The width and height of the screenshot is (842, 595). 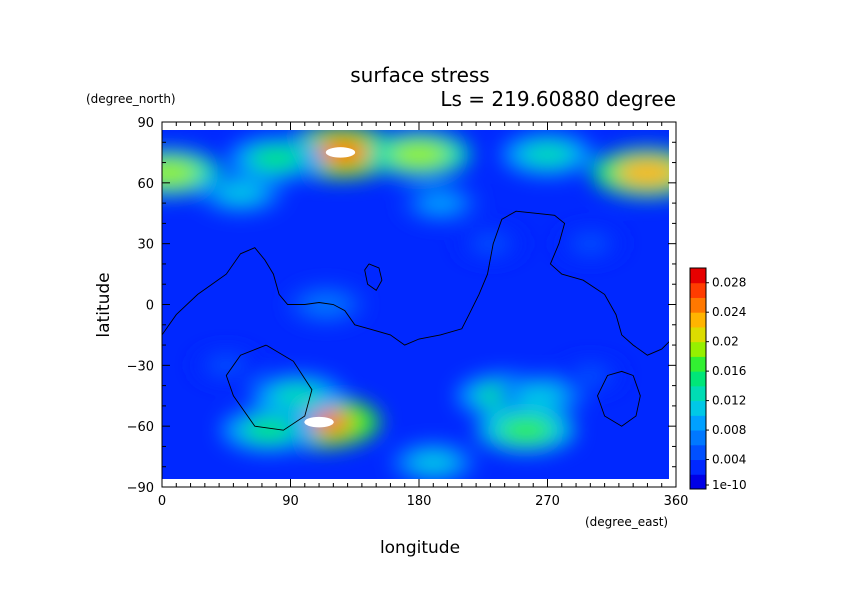 What do you see at coordinates (729, 430) in the screenshot?
I see `colorbar-label: 0.008` at bounding box center [729, 430].